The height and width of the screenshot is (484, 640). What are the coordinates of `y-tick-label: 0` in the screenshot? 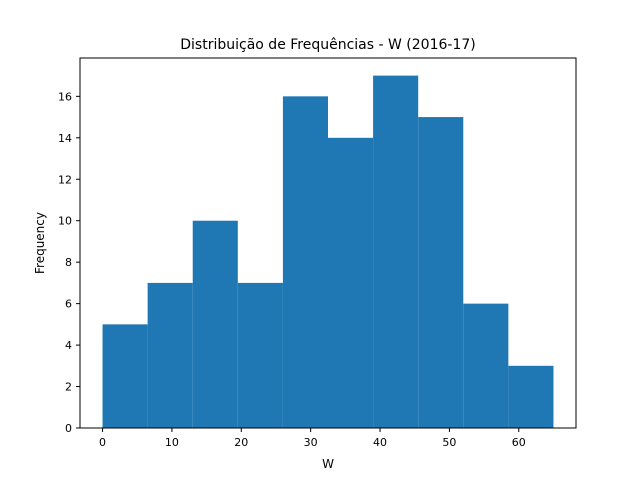 It's located at (68, 428).